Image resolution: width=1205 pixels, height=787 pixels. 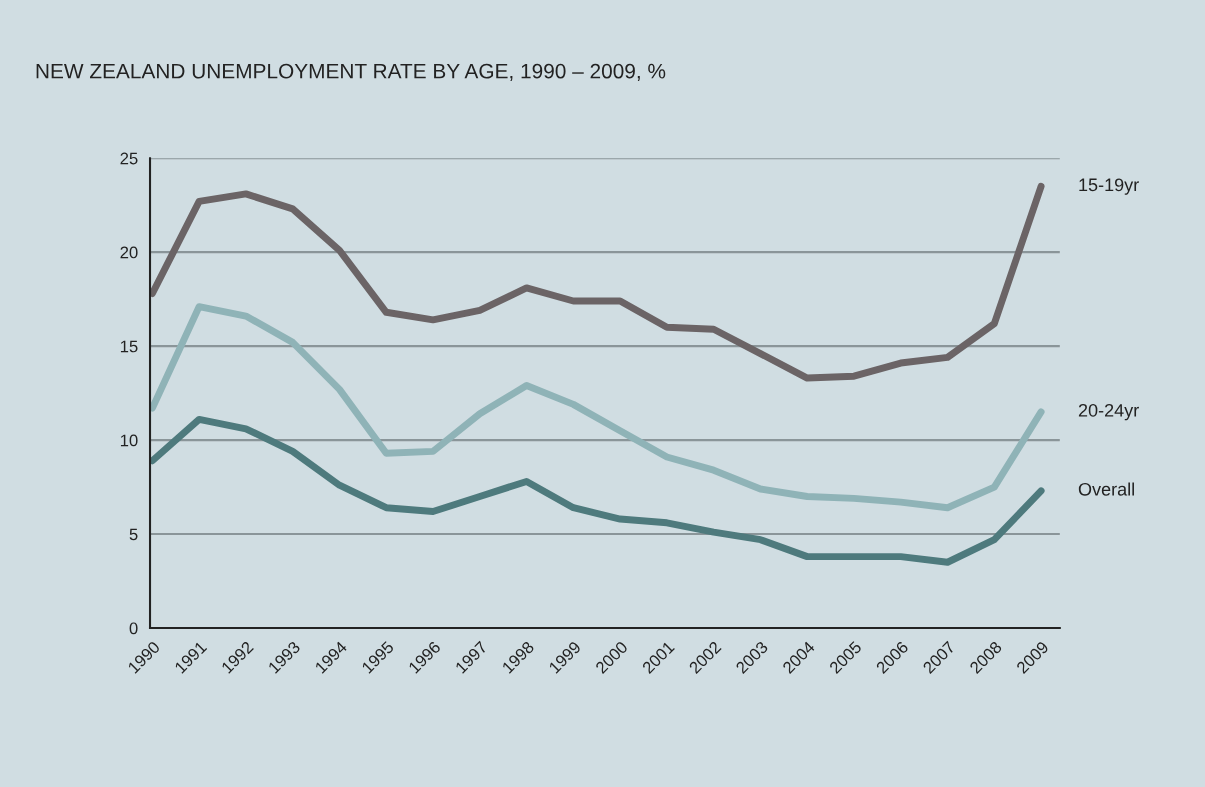 What do you see at coordinates (133, 628) in the screenshot?
I see `y-tick-label: 0` at bounding box center [133, 628].